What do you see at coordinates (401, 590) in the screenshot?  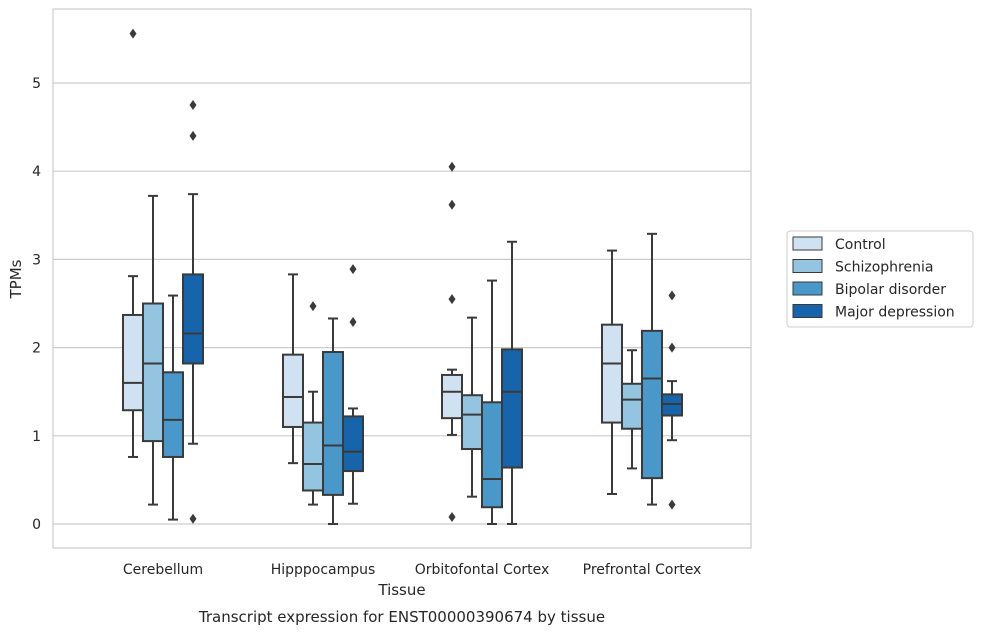 I see `x-axis-title: Tissue` at bounding box center [401, 590].